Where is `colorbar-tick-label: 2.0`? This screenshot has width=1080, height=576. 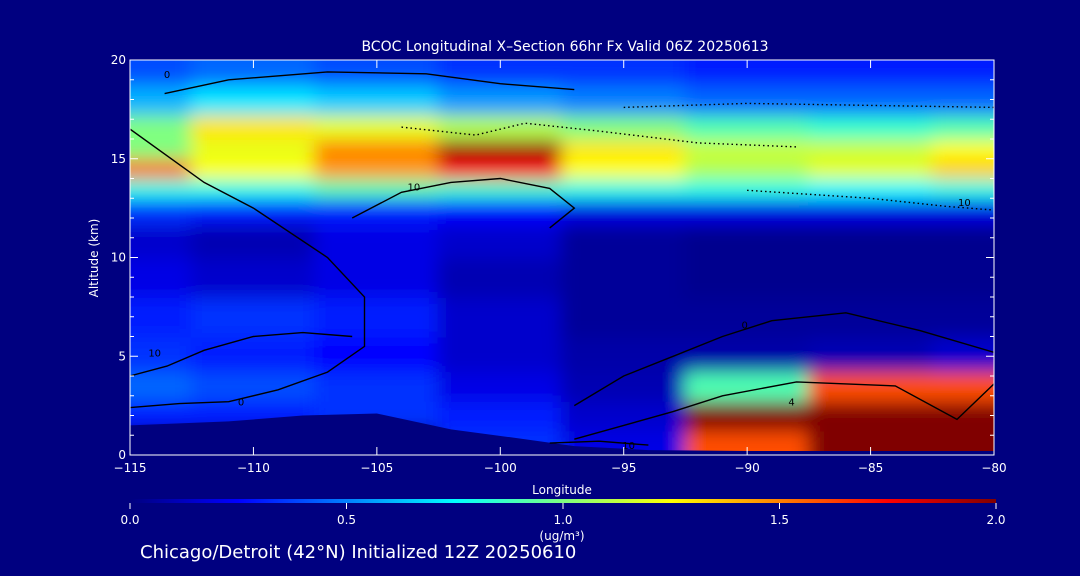
colorbar-tick-label: 2.0 is located at coordinates (995, 520).